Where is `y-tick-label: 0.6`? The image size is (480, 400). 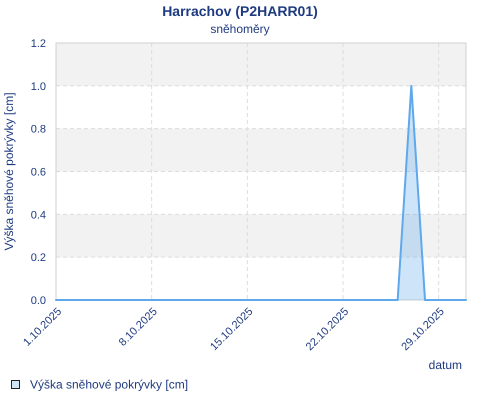
y-tick-label: 0.6 is located at coordinates (38, 172).